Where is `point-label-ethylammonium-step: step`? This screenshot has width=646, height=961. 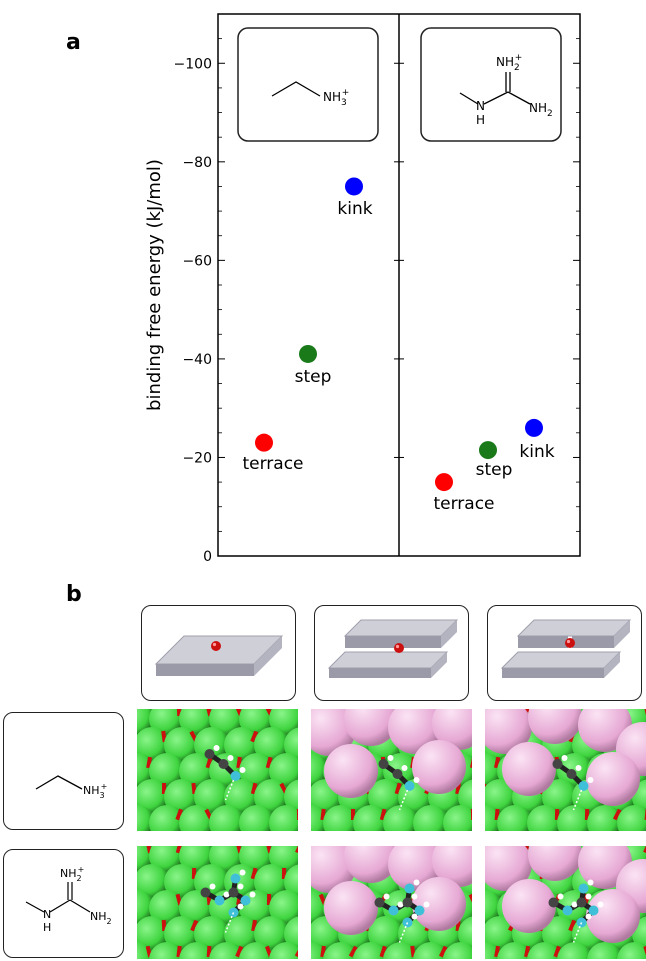 point-label-ethylammonium-step: step is located at coordinates (313, 377).